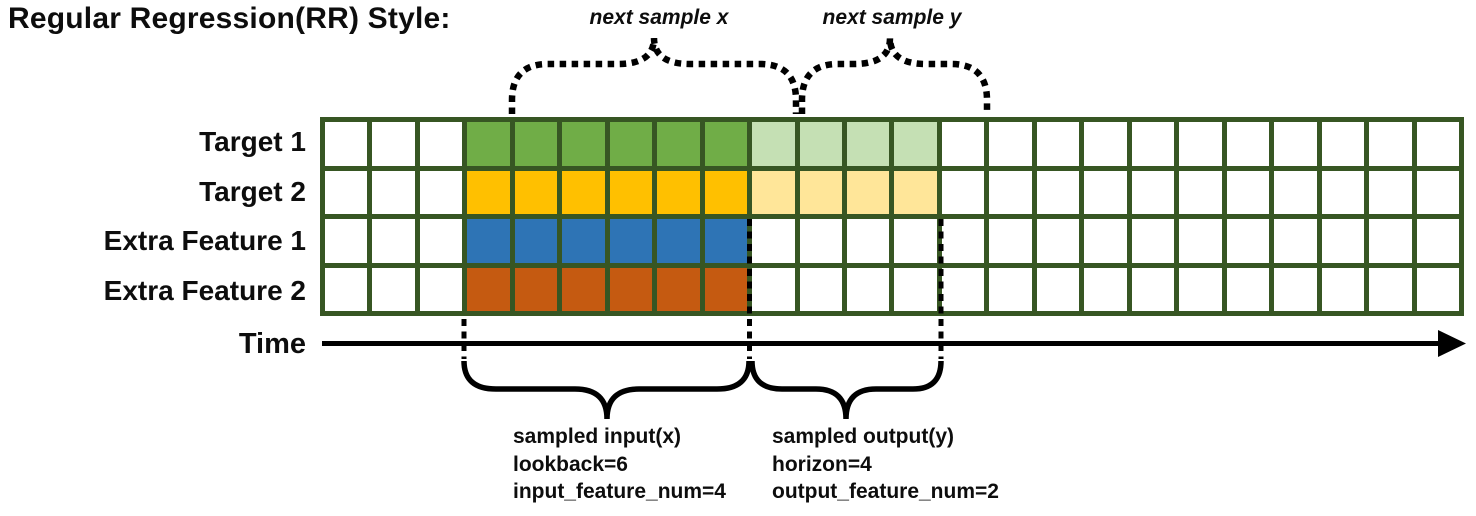  What do you see at coordinates (885, 491) in the screenshot?
I see `output-feature-num: output_feature_num=2` at bounding box center [885, 491].